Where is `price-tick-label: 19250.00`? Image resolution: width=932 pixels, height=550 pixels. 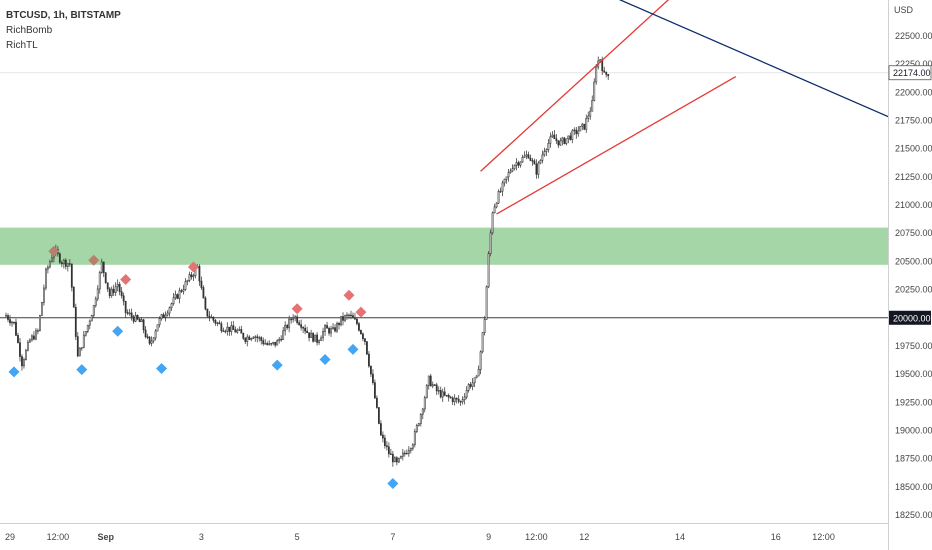
price-tick-label: 19250.00 is located at coordinates (913, 402).